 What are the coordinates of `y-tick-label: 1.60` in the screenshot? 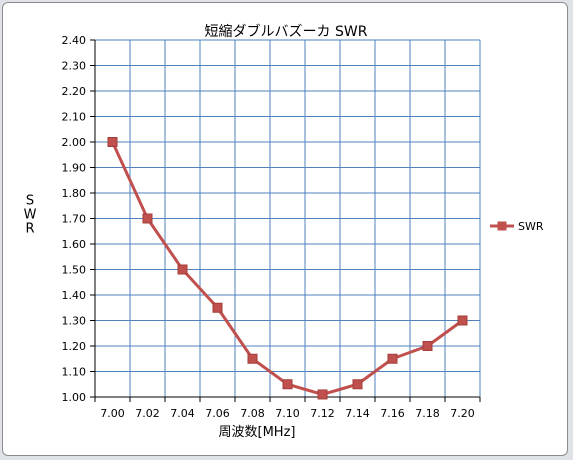 It's located at (74, 244).